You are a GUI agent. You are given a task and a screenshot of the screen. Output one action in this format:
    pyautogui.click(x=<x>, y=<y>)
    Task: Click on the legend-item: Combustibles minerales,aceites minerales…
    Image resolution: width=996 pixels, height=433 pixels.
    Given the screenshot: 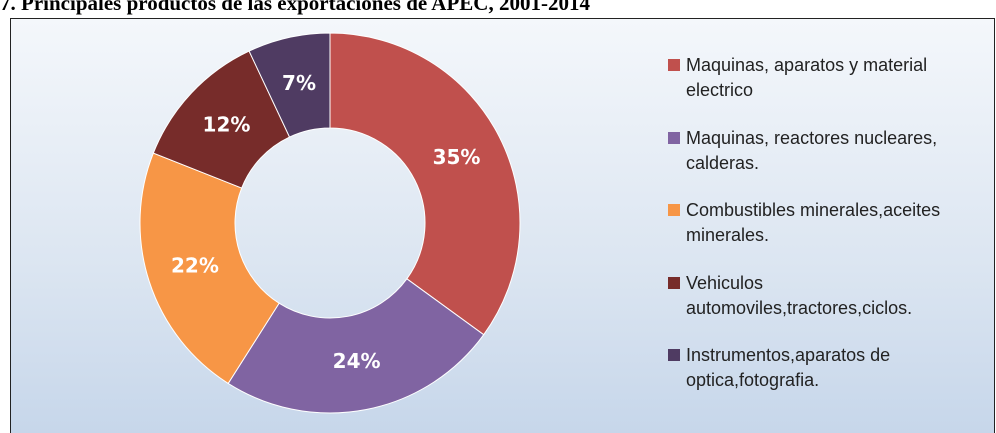 What is the action you would take?
    pyautogui.click(x=827, y=223)
    